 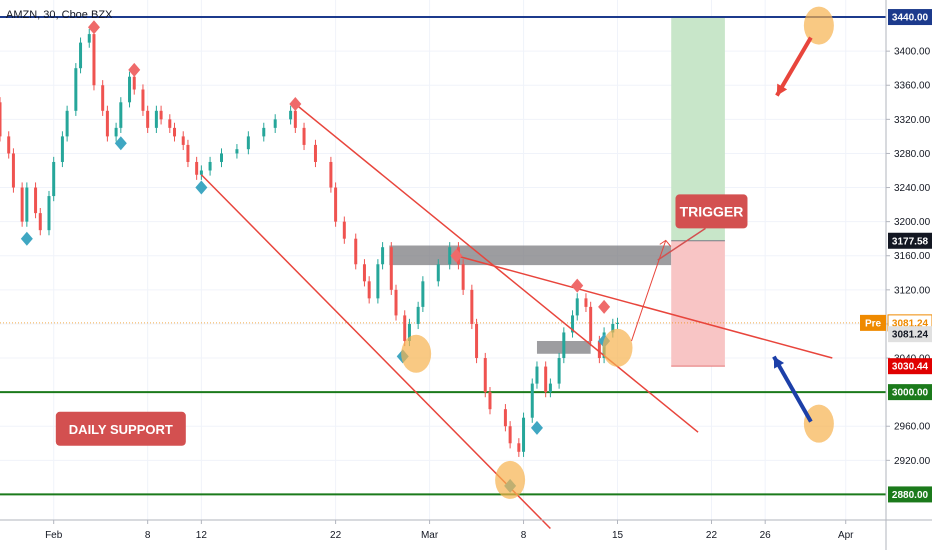 I want to click on red-arrow, so click(x=794, y=66).